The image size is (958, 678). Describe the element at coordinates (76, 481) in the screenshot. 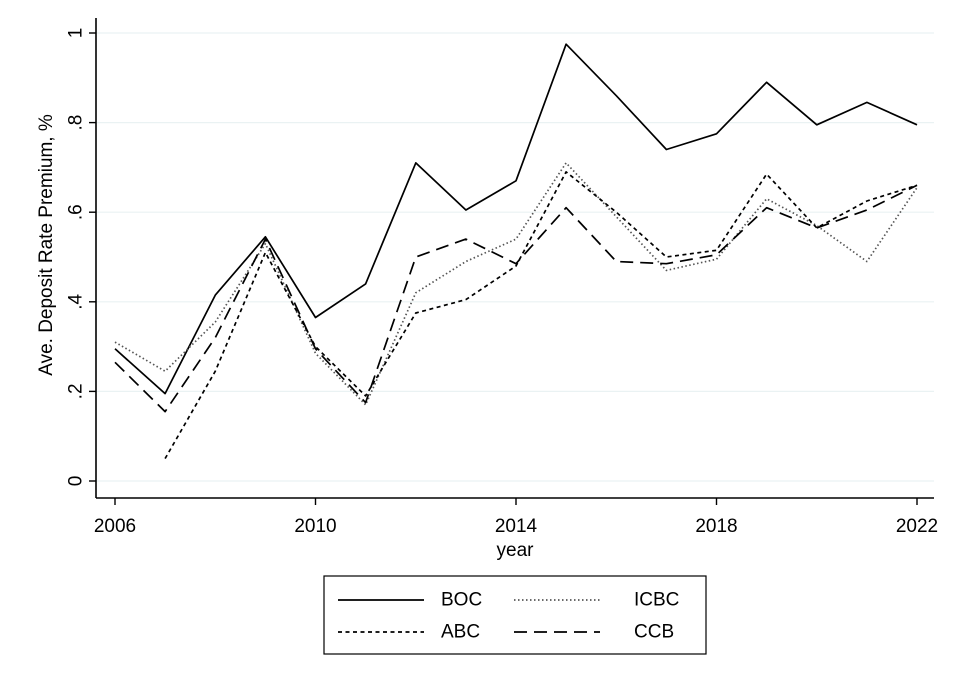

I see `y-tick-label: 0` at that location.